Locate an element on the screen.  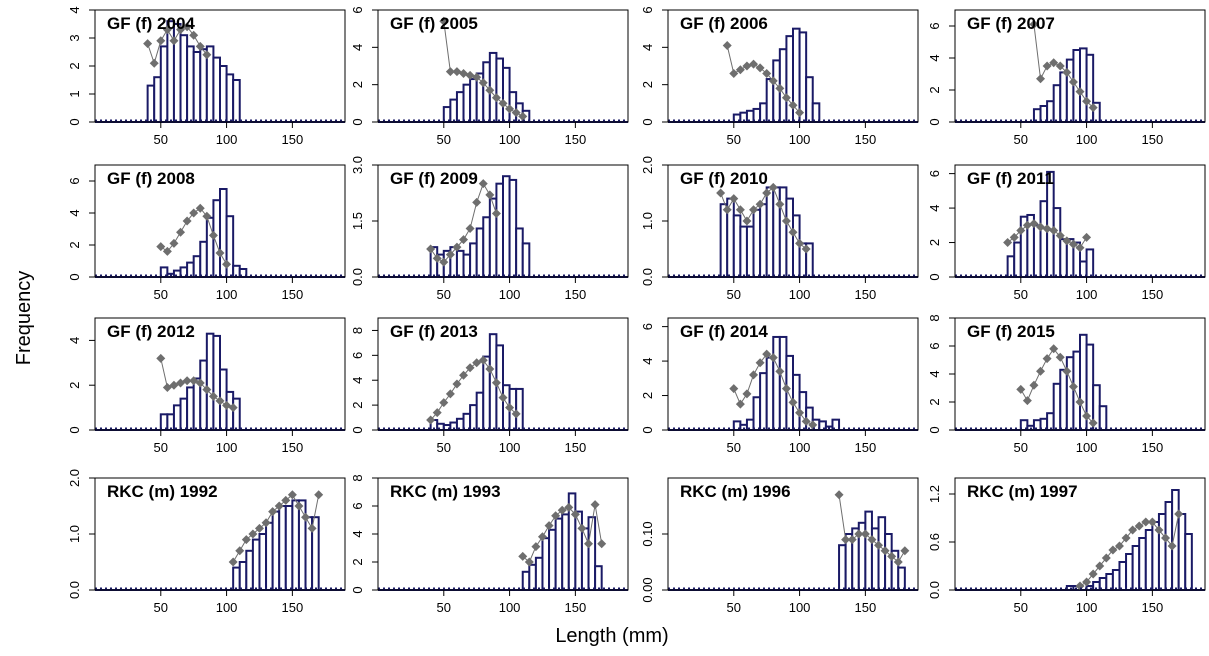
chart-panel: RKC (m) 1997 0.0 0.6 1.2 50 100 150 is located at coordinates (1066, 546).